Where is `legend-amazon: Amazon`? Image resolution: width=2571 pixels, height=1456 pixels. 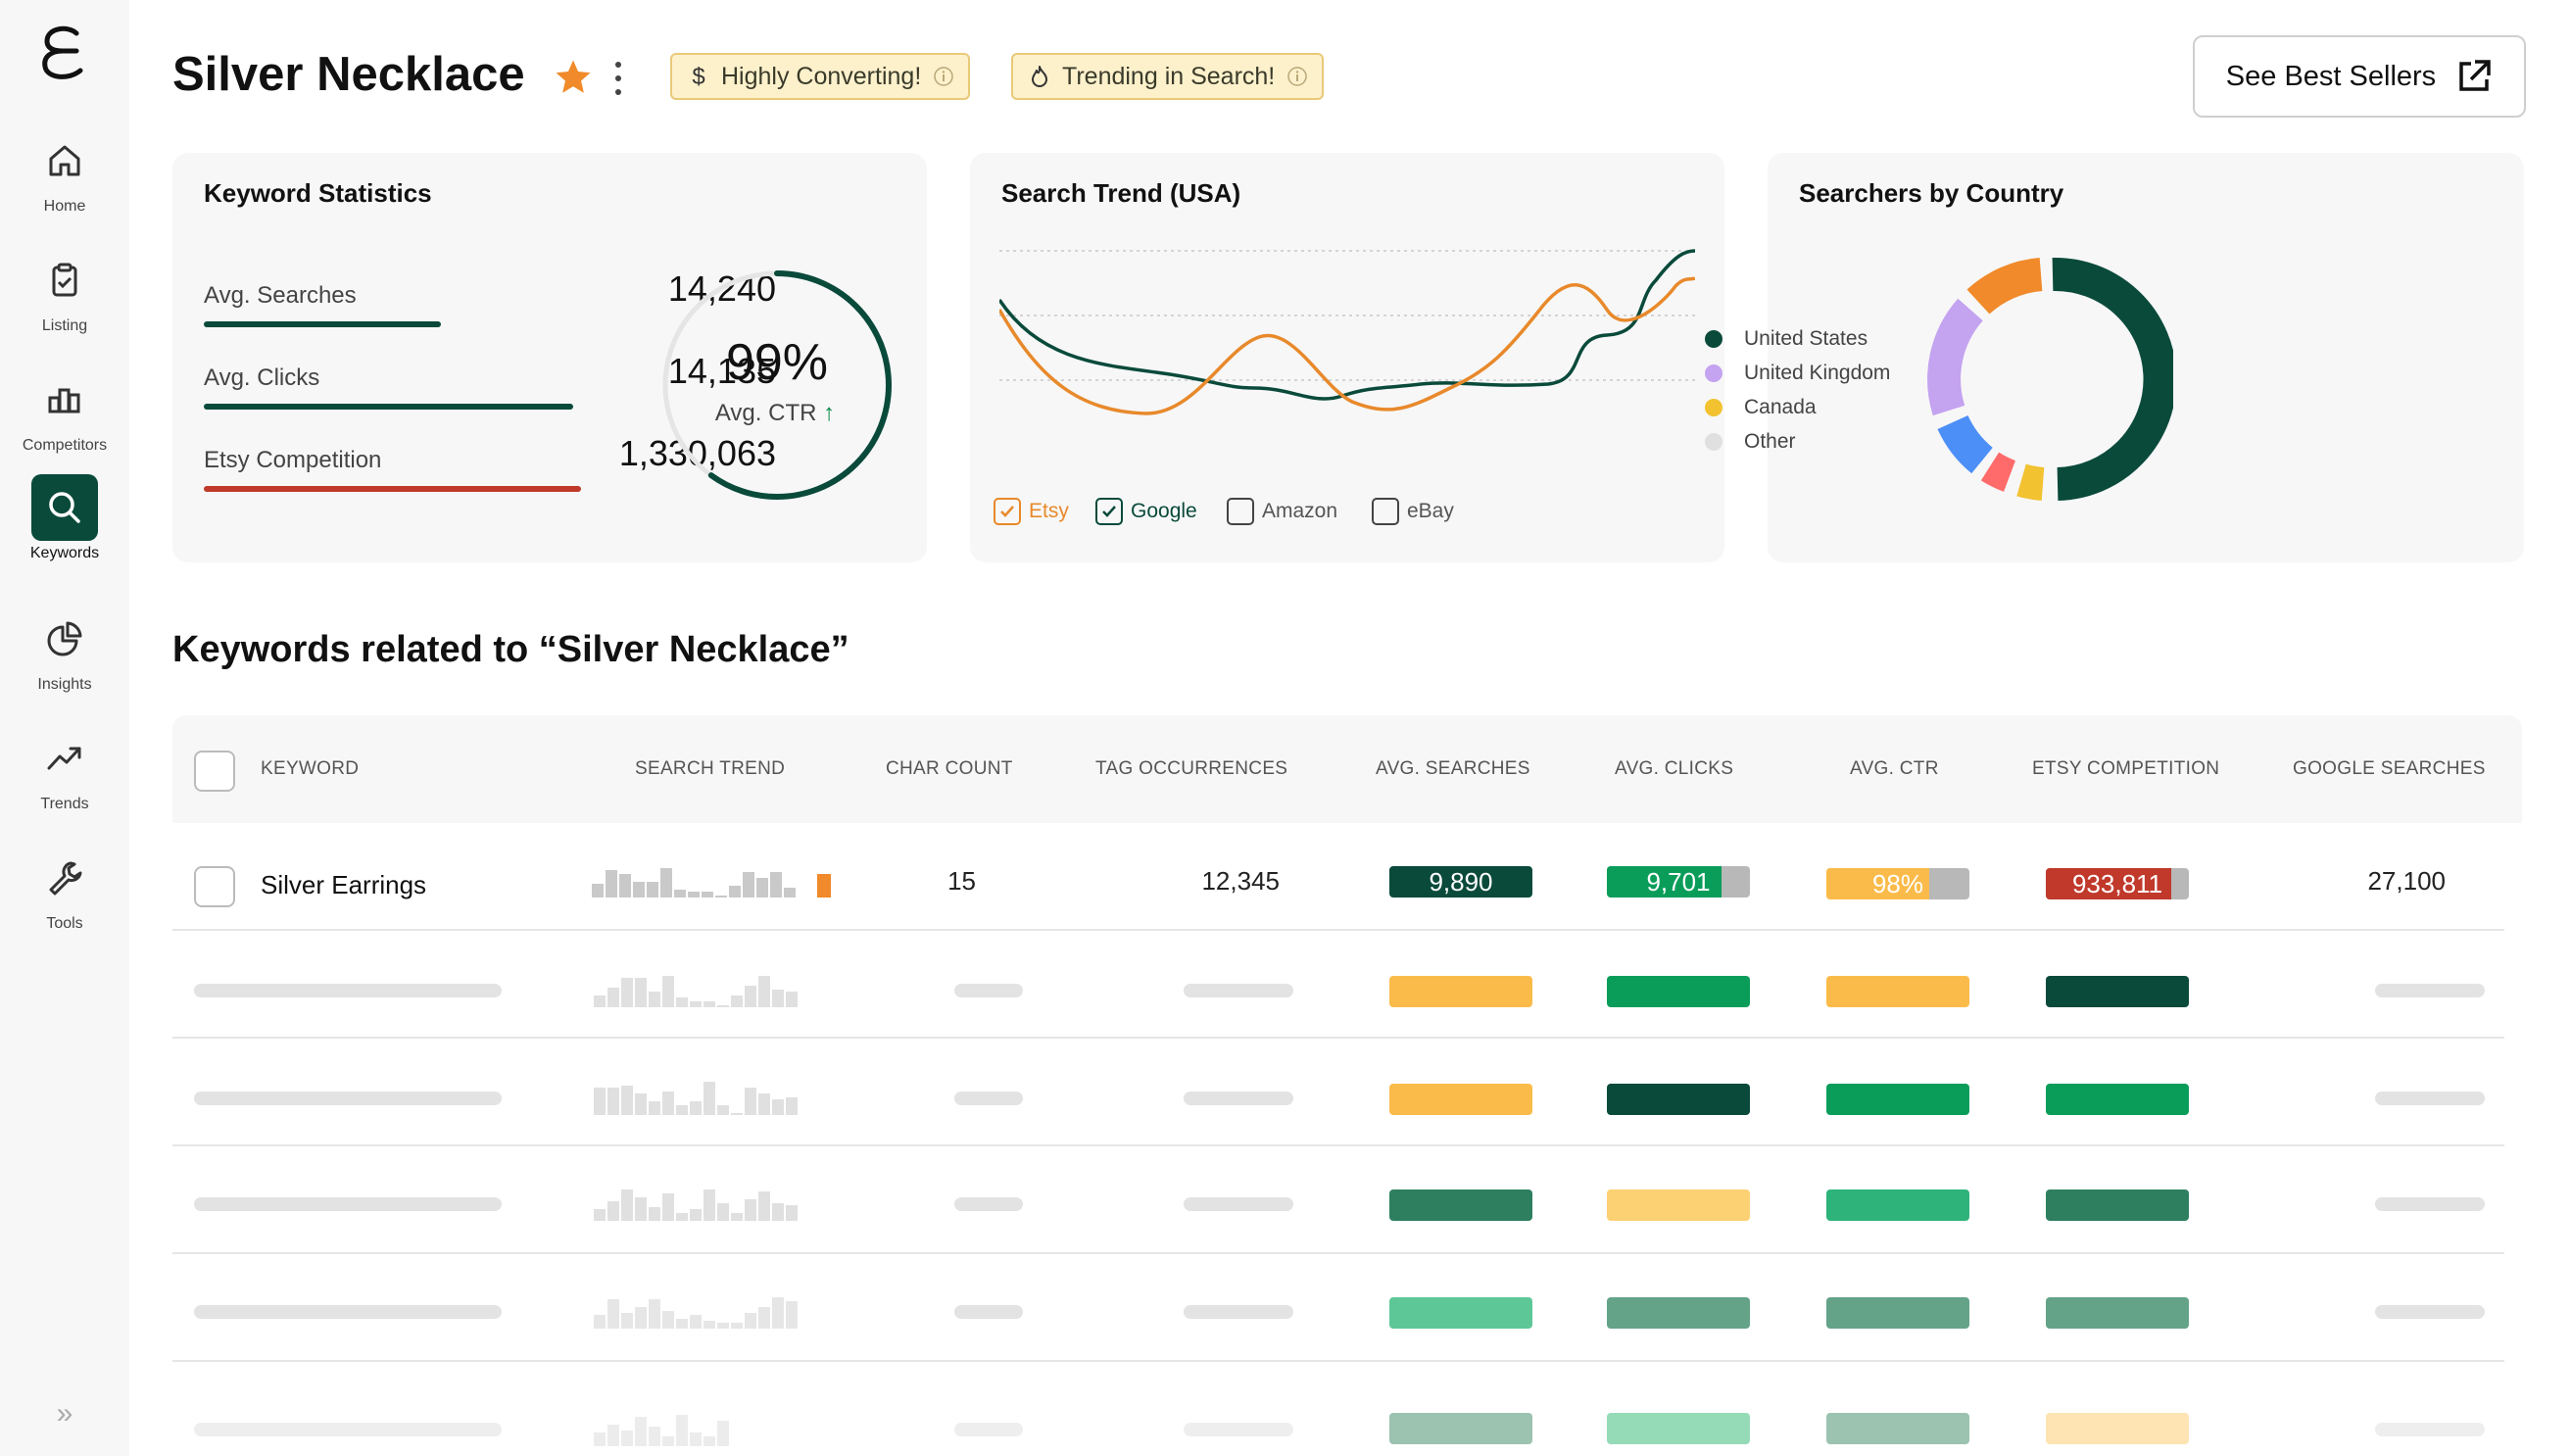 legend-amazon: Amazon is located at coordinates (1282, 511).